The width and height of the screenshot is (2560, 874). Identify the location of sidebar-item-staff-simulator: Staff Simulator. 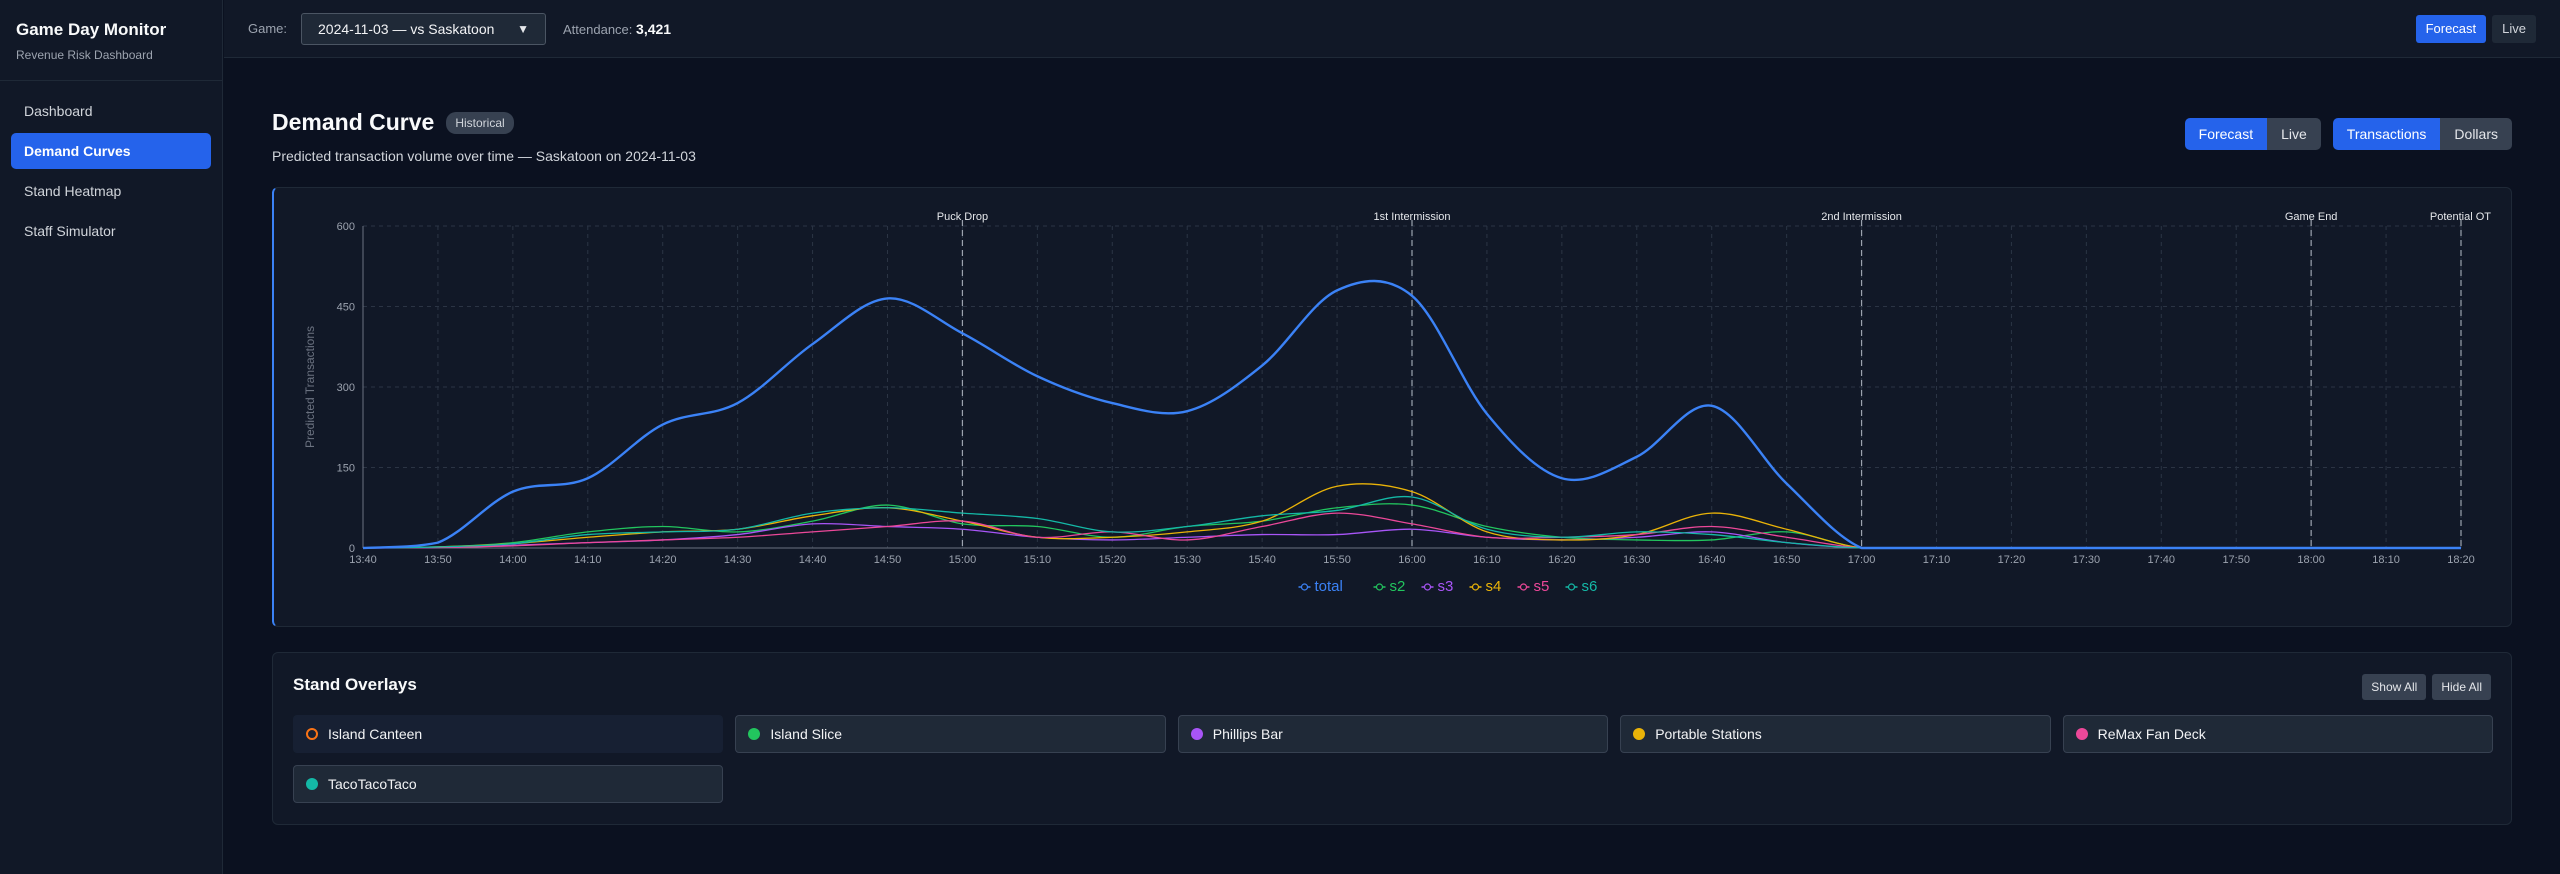
(70, 231).